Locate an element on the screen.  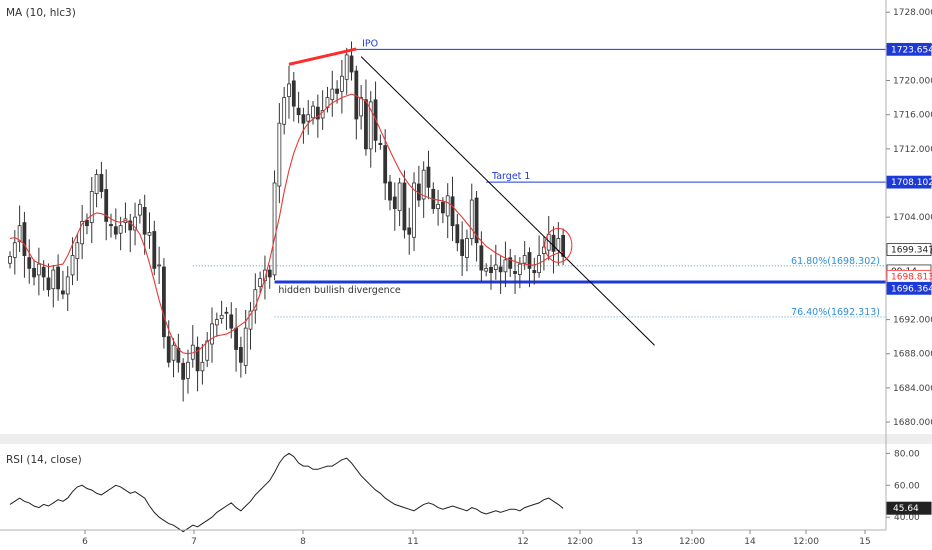
ma-indicator-label: MA (10, hlc3) is located at coordinates (41, 13).